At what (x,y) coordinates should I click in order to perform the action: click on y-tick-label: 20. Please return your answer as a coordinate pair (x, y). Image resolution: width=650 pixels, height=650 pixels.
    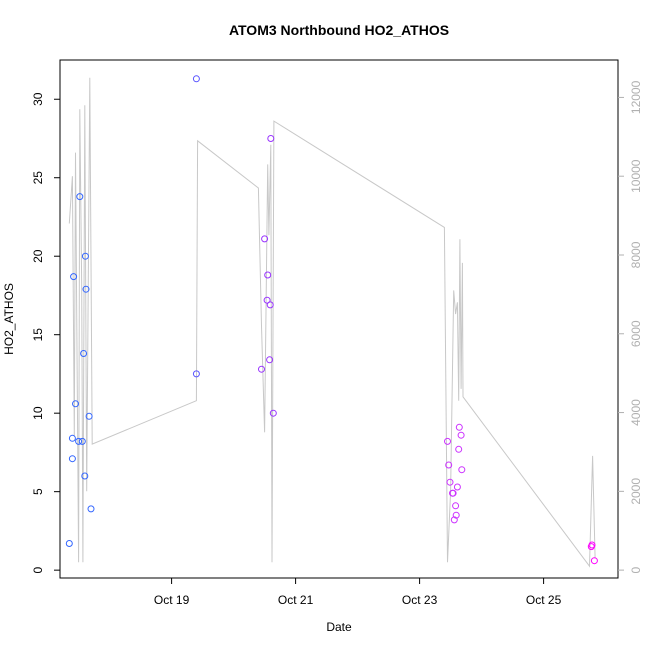
    Looking at the image, I should click on (38, 256).